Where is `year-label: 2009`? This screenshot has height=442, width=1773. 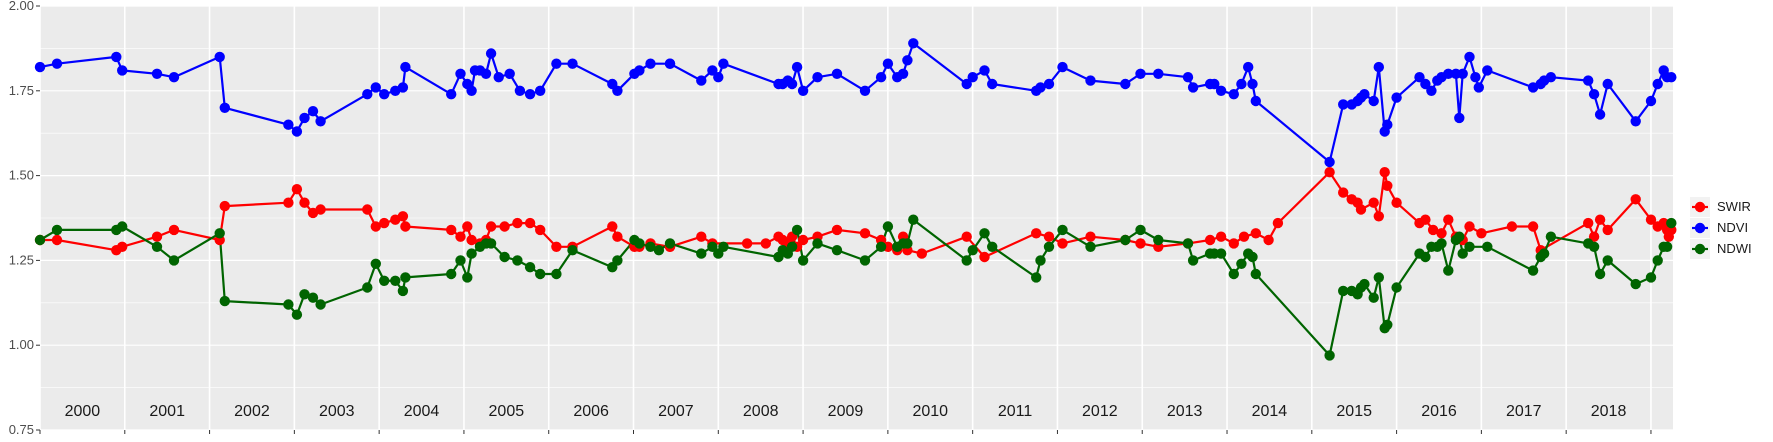 year-label: 2009 is located at coordinates (846, 411).